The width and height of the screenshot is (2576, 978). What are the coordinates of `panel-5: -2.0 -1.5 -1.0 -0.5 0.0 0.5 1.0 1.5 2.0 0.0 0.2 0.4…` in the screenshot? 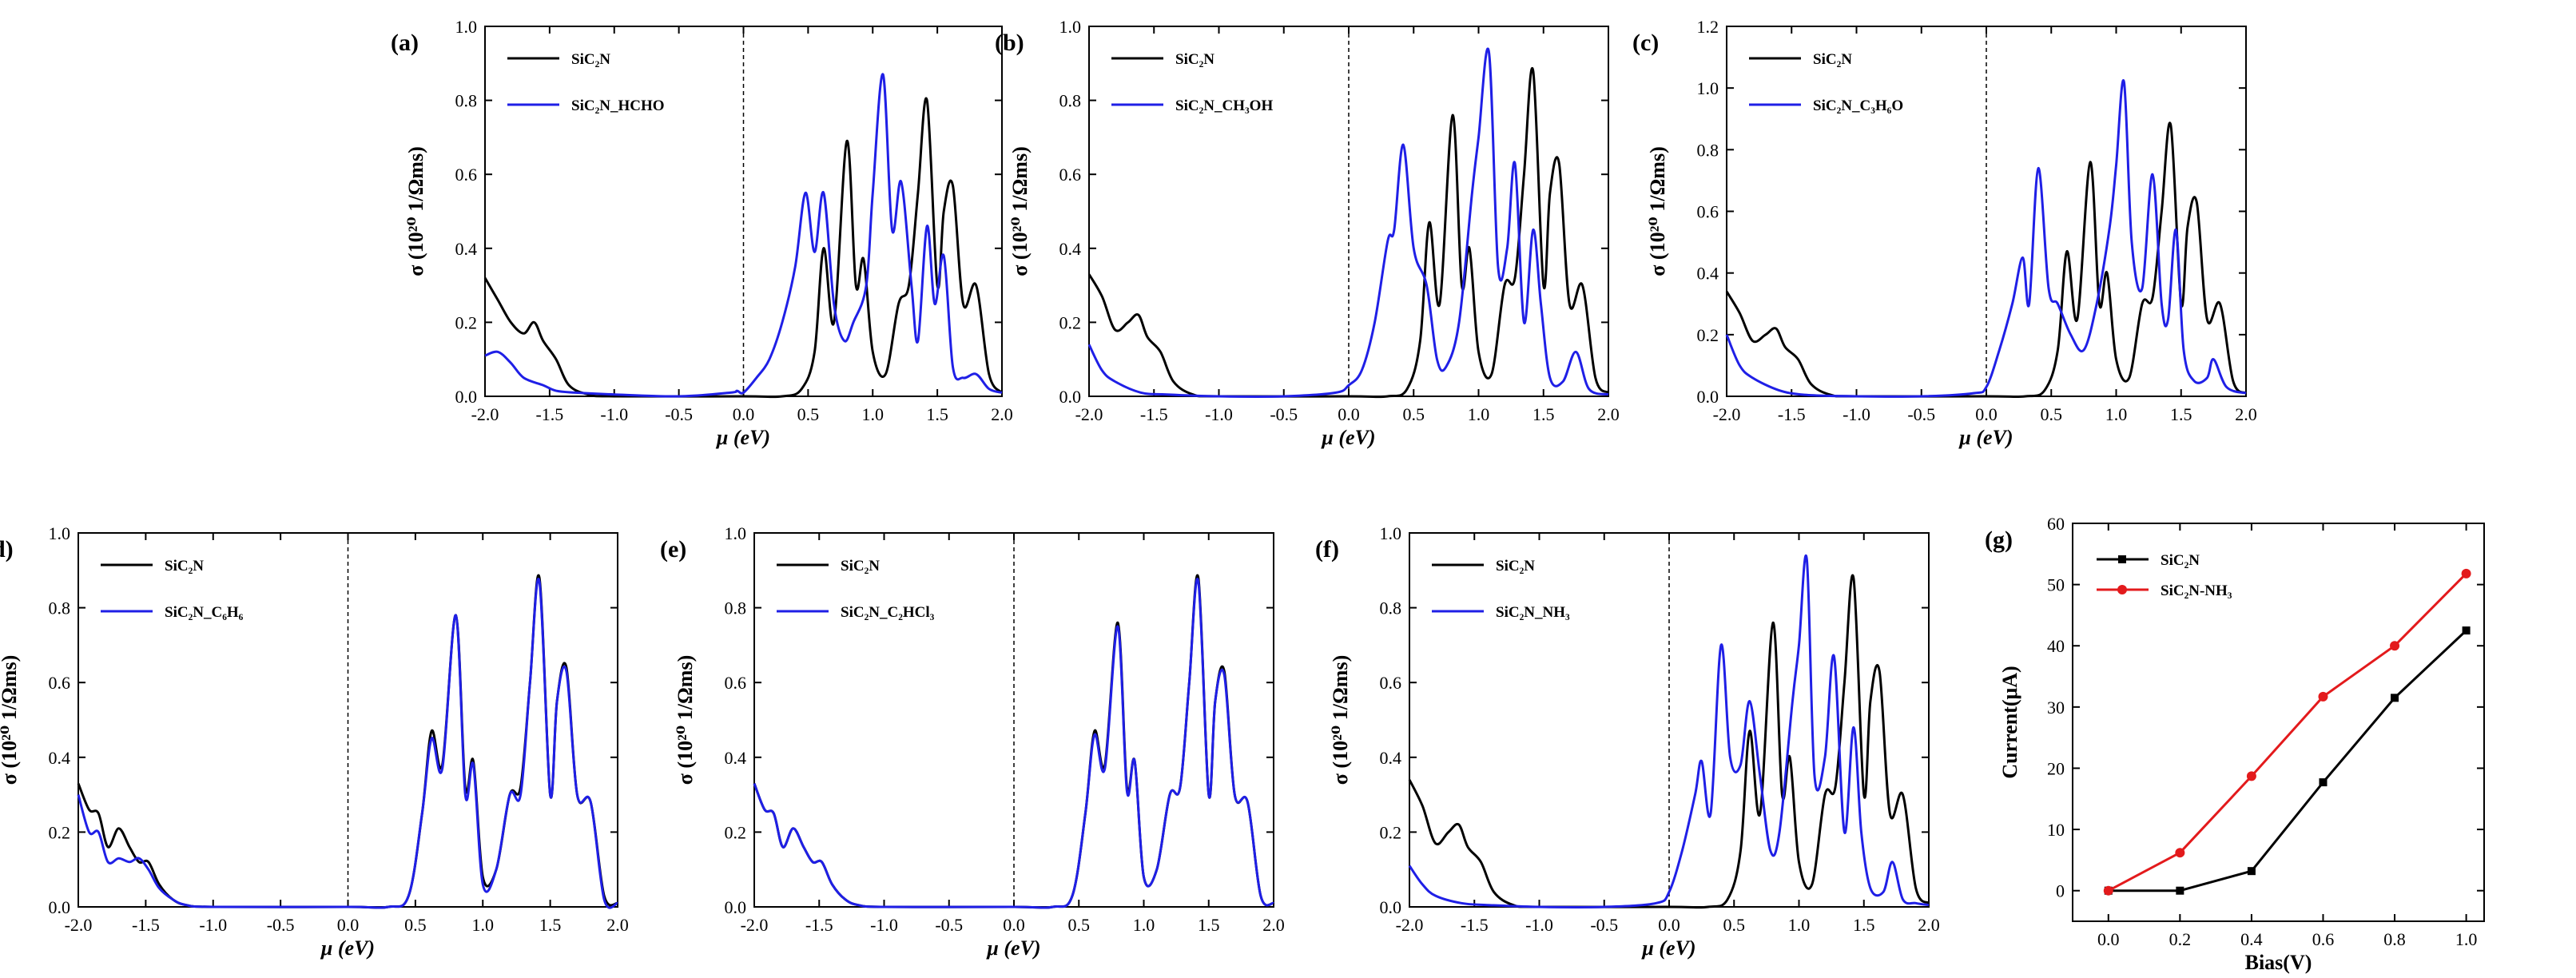 It's located at (1627, 742).